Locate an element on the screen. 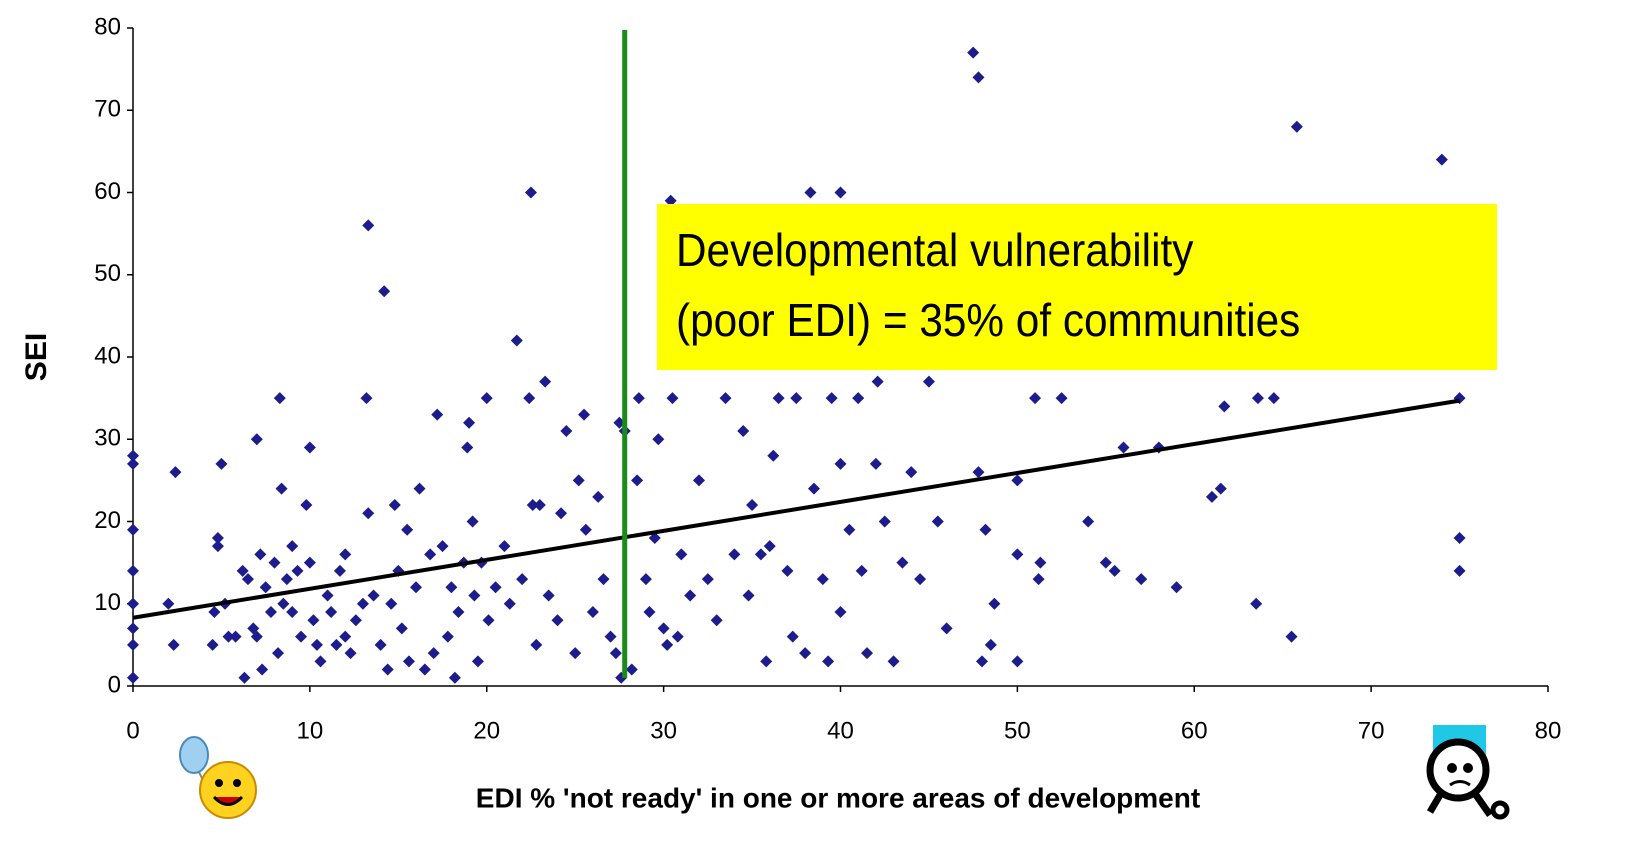  y-tick-label: 70 is located at coordinates (107, 109).